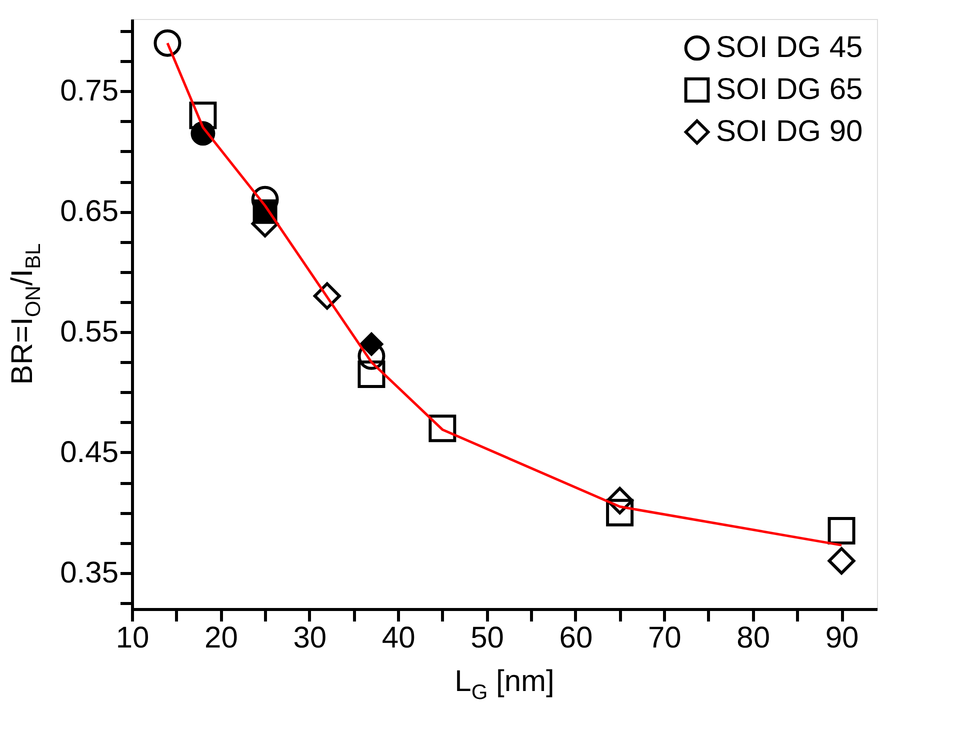  What do you see at coordinates (487, 638) in the screenshot?
I see `x-tick-label: 50` at bounding box center [487, 638].